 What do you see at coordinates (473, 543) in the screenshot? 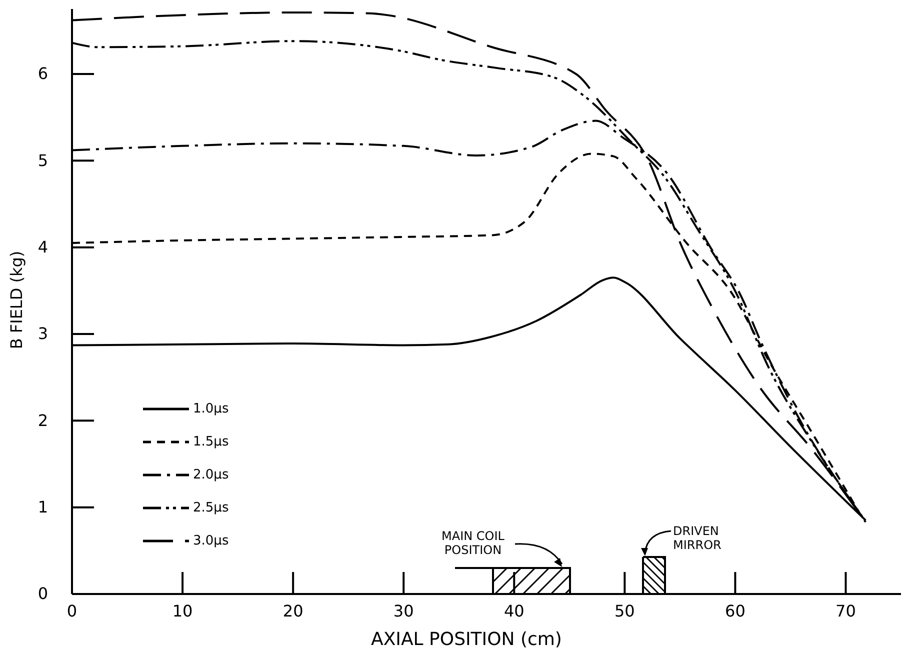
I see `annotation: MAIN COIL POSITION` at bounding box center [473, 543].